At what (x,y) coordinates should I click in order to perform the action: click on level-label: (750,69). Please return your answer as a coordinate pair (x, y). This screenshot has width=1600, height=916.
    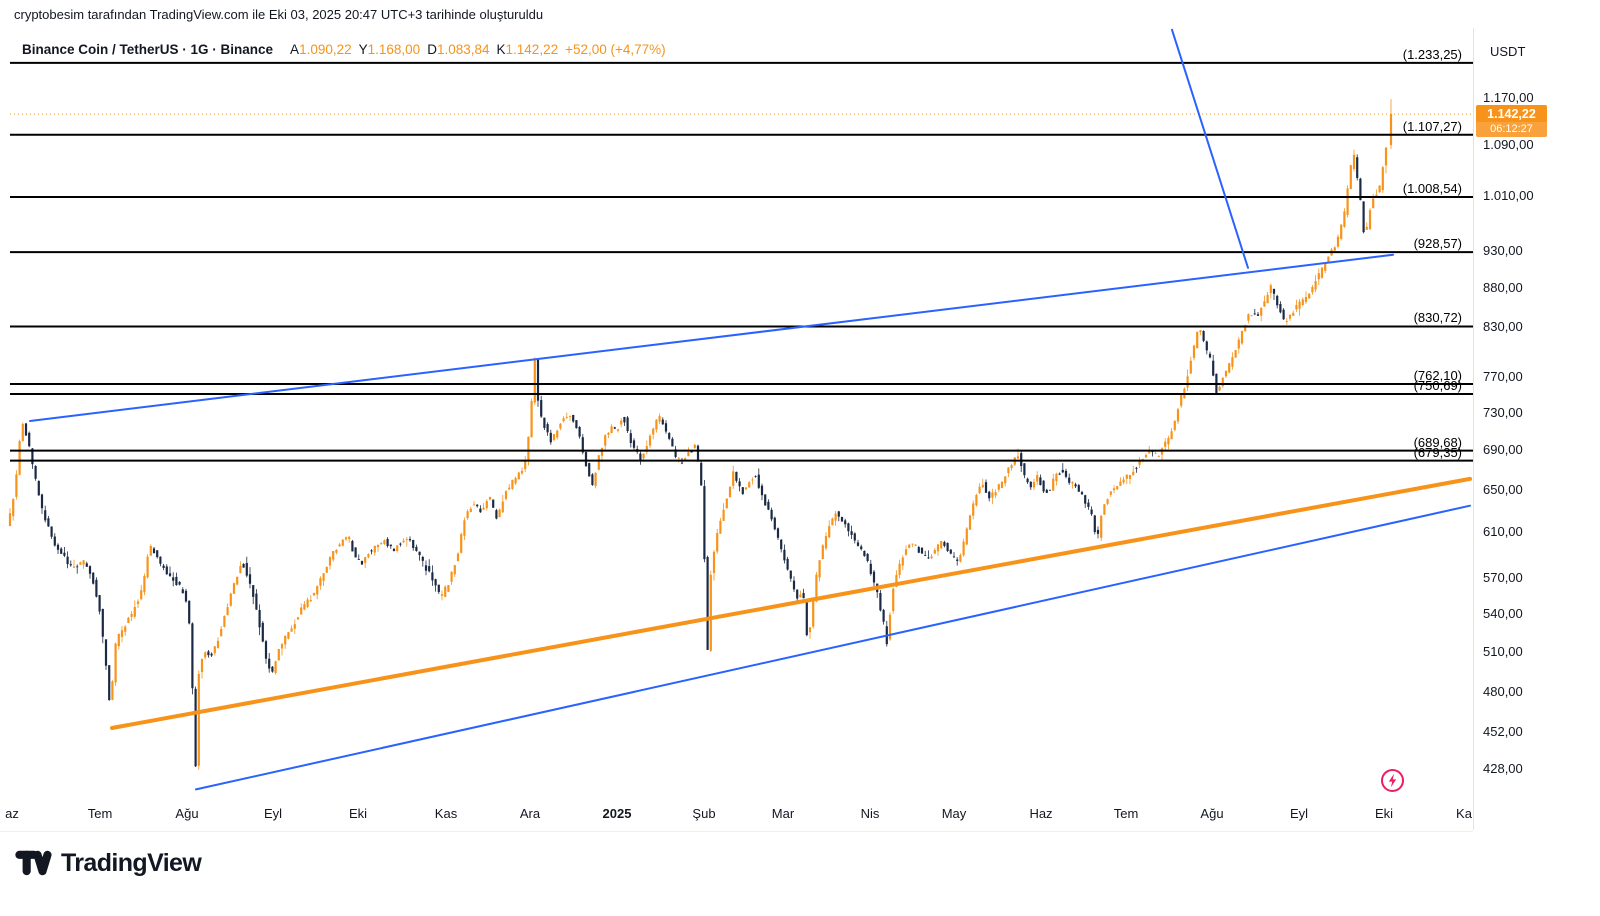
    Looking at the image, I should click on (1437, 386).